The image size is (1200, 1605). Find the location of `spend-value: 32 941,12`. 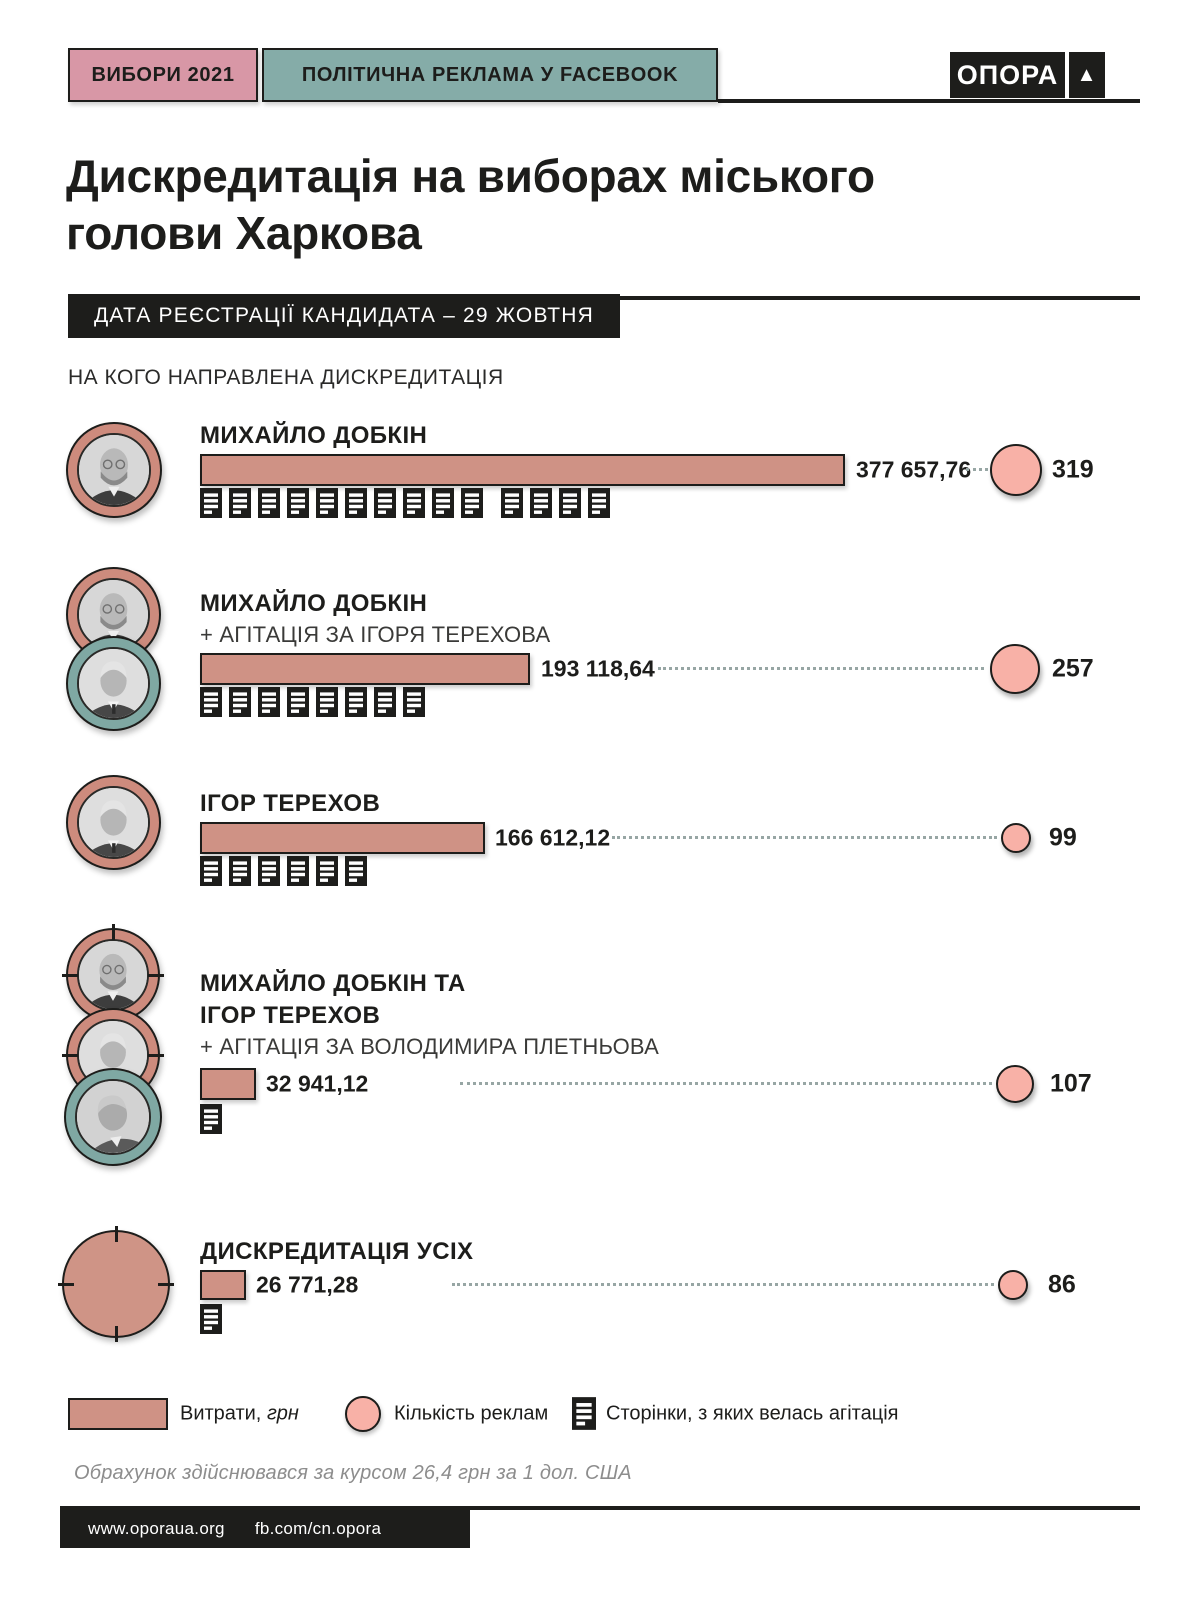

spend-value: 32 941,12 is located at coordinates (317, 1083).